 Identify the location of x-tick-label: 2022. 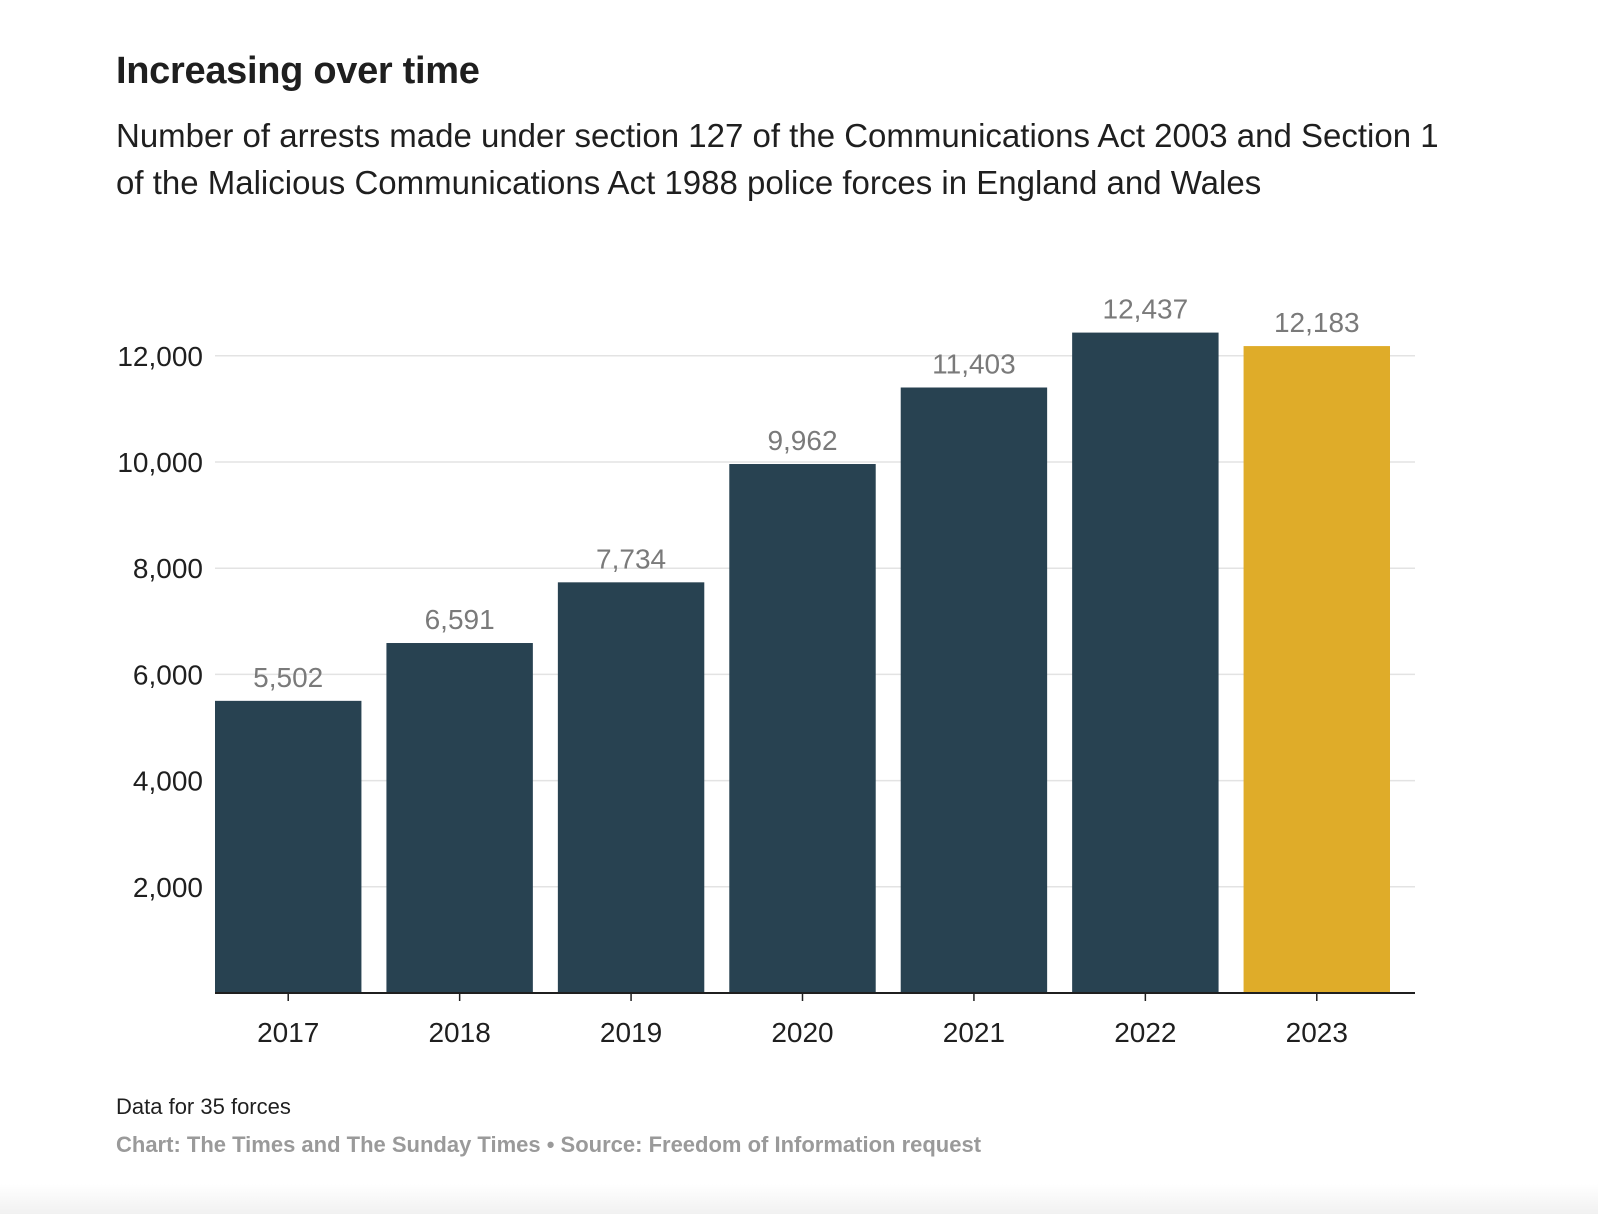
(1145, 1032).